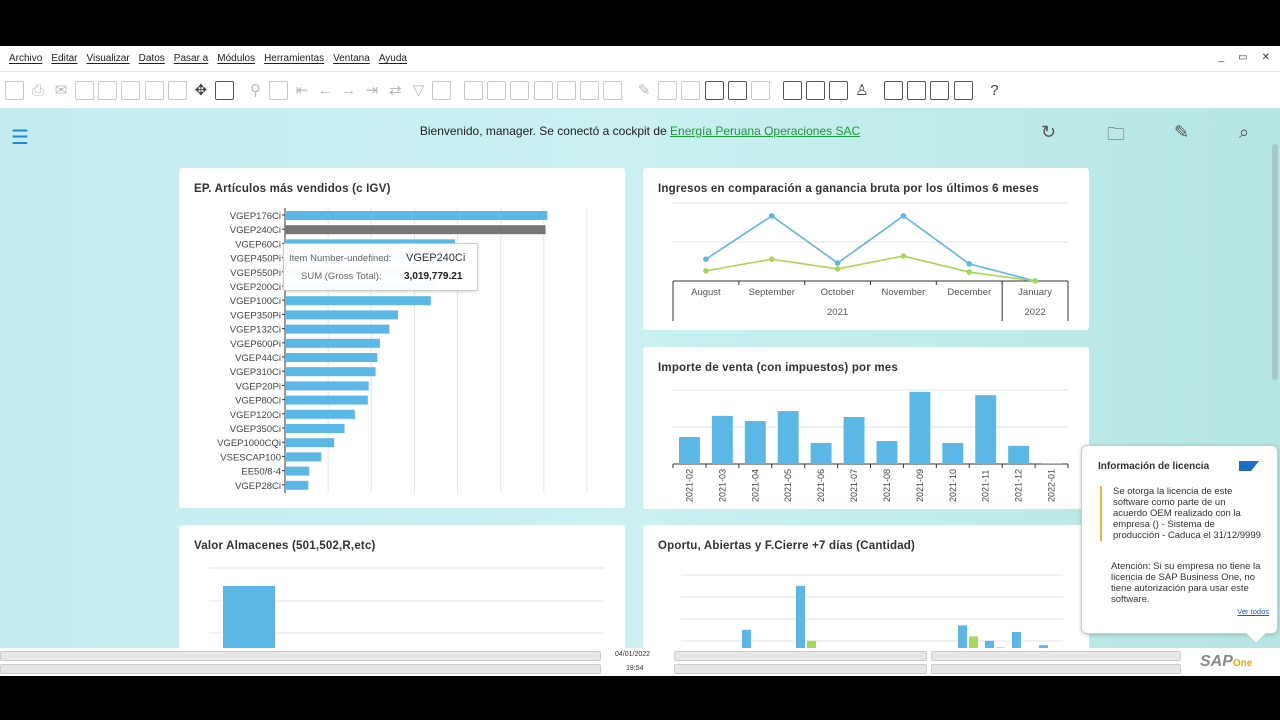 The image size is (1280, 720). Describe the element at coordinates (64, 58) in the screenshot. I see `menu-item-editar: Editar` at that location.